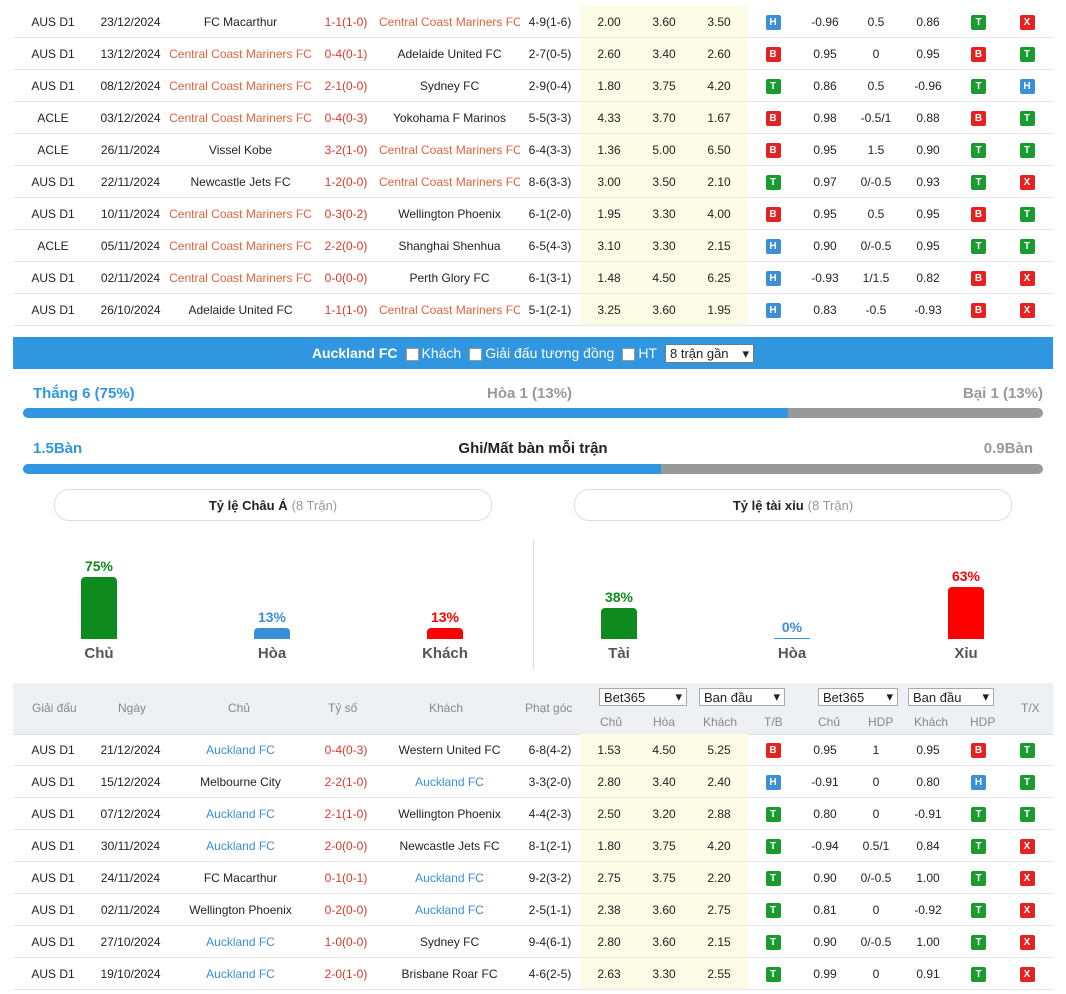 The image size is (1066, 994). Describe the element at coordinates (829, 722) in the screenshot. I see `header-hdp-home: Chủ` at that location.